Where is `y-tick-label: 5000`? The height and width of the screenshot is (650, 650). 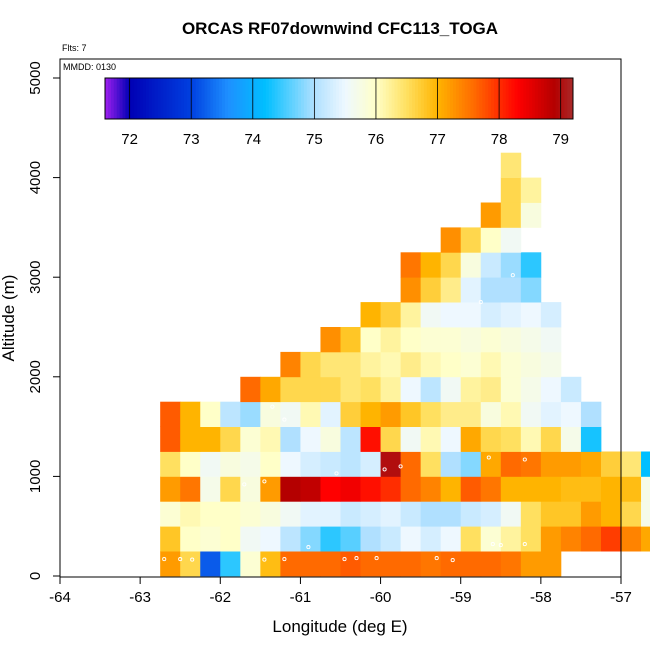
y-tick-label: 5000 is located at coordinates (35, 77).